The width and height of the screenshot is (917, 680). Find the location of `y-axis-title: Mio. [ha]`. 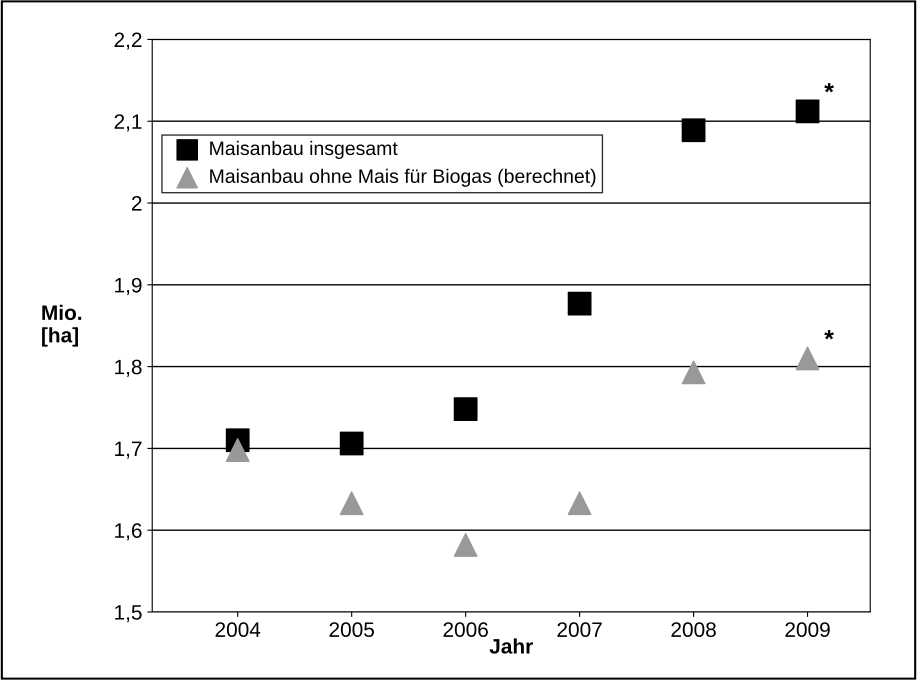

y-axis-title: Mio. [ha] is located at coordinates (62, 325).